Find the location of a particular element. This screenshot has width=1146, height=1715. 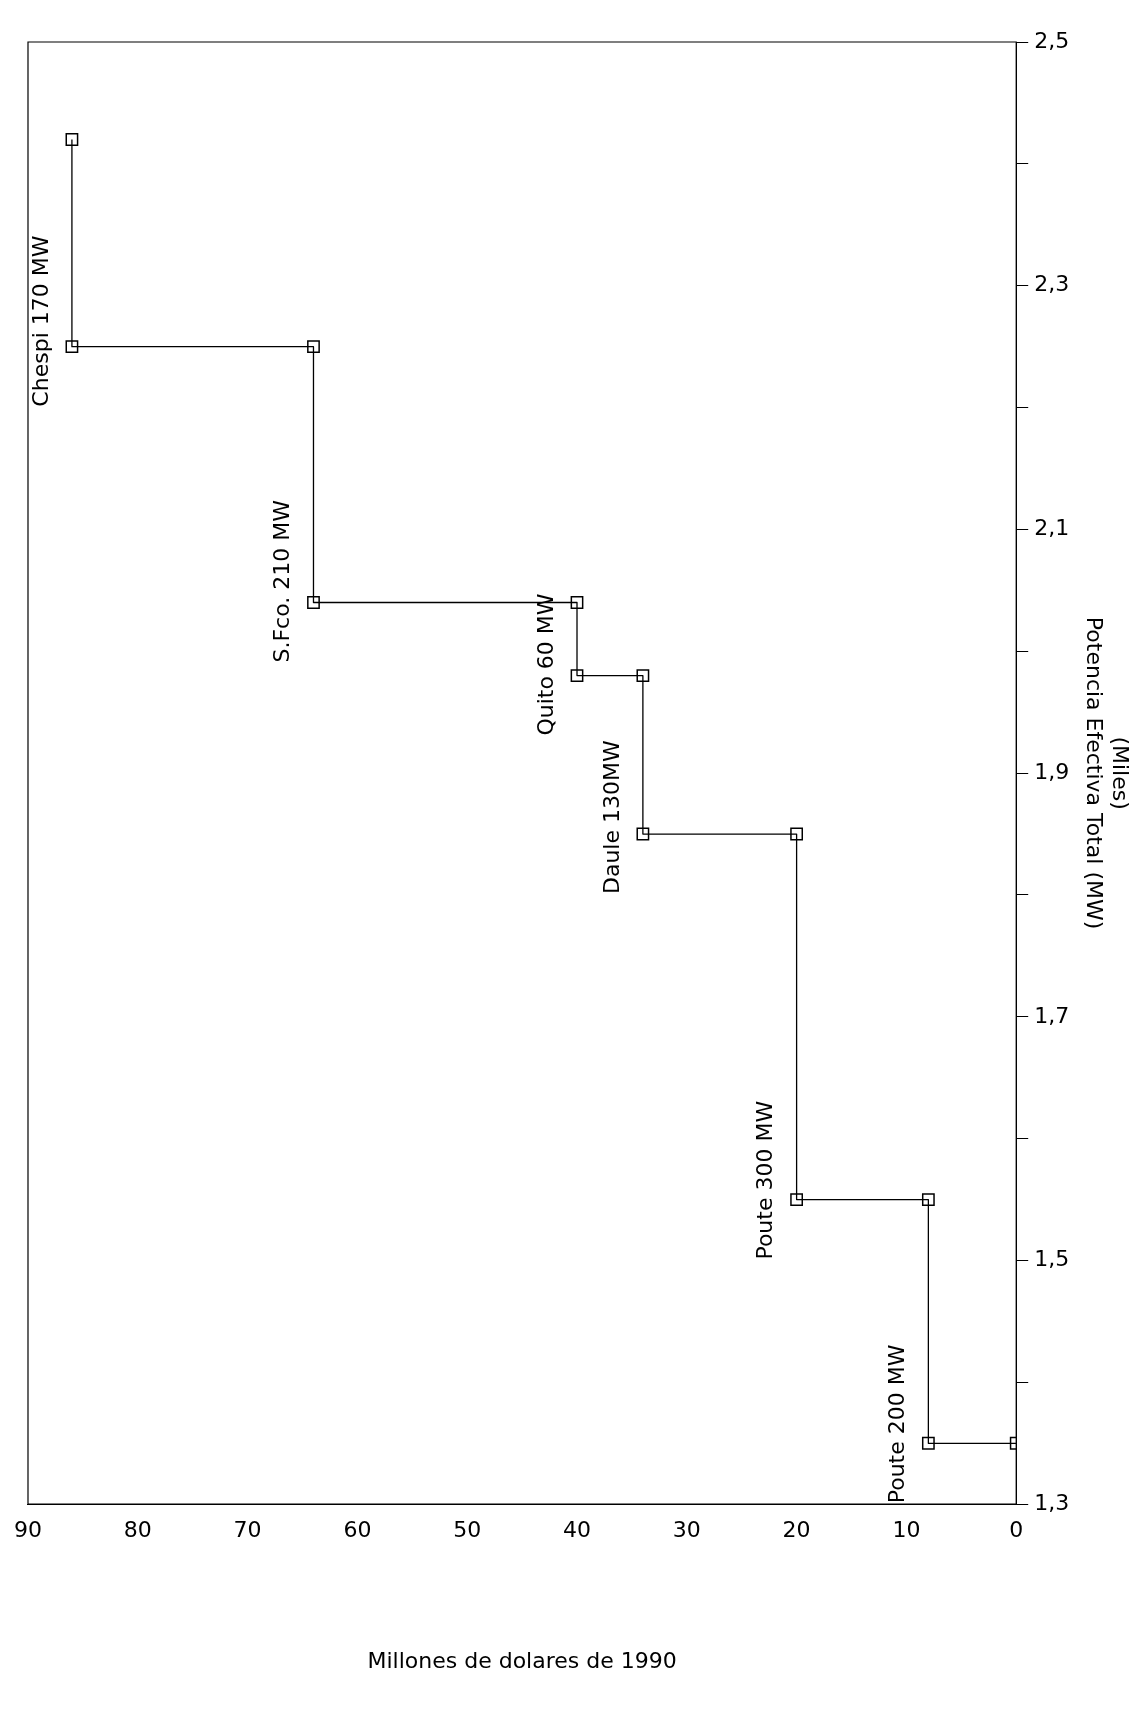

x-axis-title: Millones de dolares de 1990 is located at coordinates (522, 1660).